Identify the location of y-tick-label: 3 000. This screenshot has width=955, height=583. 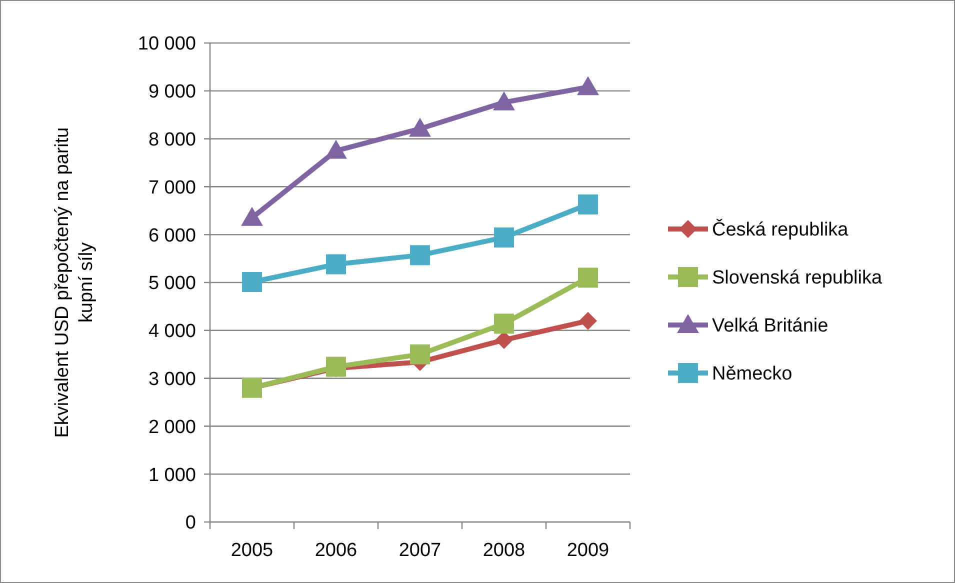
(172, 379).